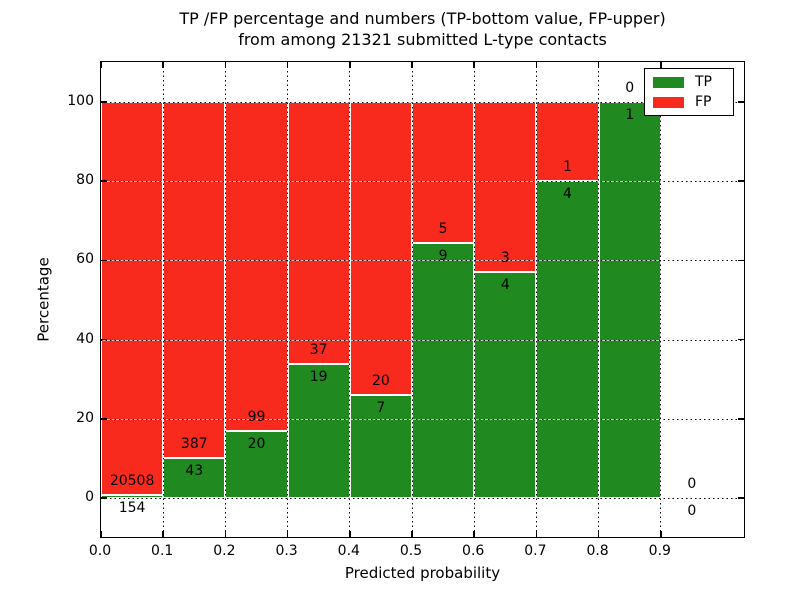 This screenshot has height=600, width=800. Describe the element at coordinates (288, 298) in the screenshot. I see `v-gridline-0.3` at that location.